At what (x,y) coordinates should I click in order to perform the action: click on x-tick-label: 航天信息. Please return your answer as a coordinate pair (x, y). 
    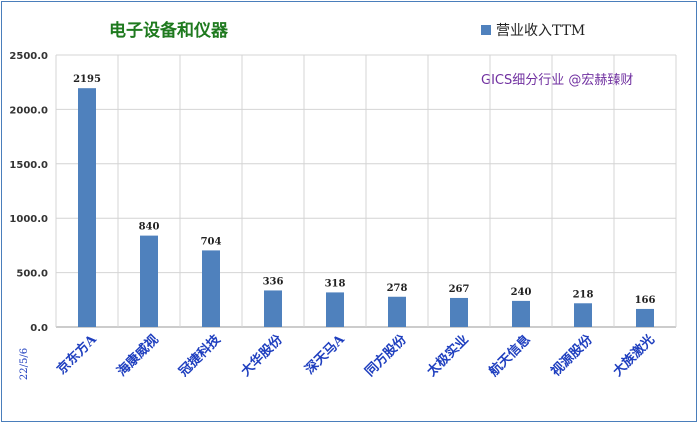
    Looking at the image, I should click on (510, 356).